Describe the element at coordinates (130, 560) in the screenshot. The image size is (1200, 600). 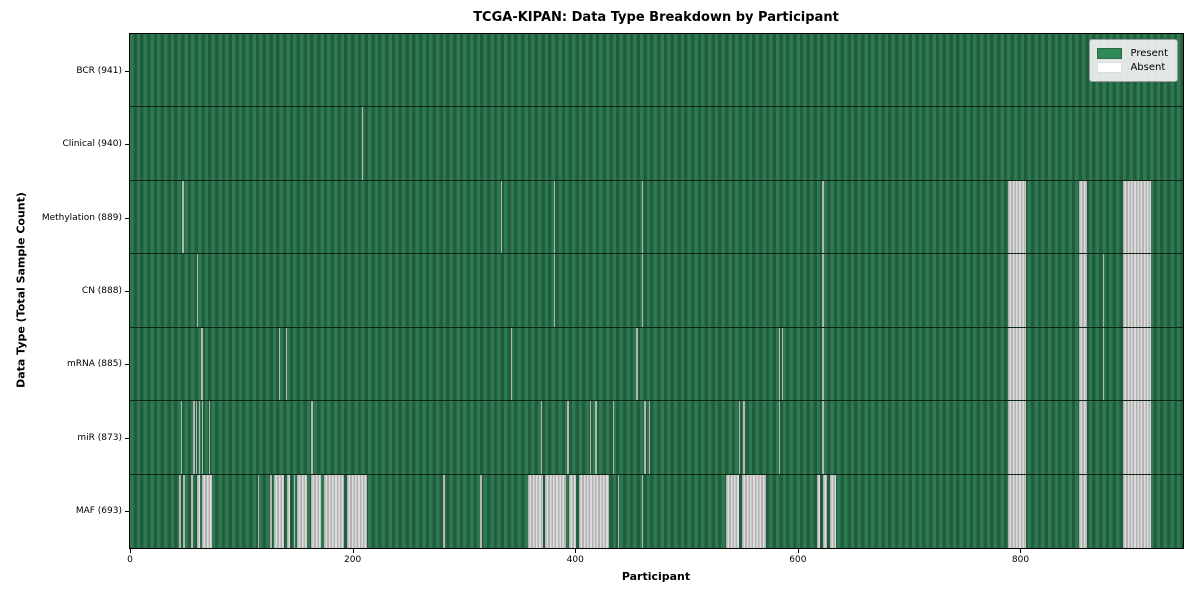
I see `x-tick-label: 0` at that location.